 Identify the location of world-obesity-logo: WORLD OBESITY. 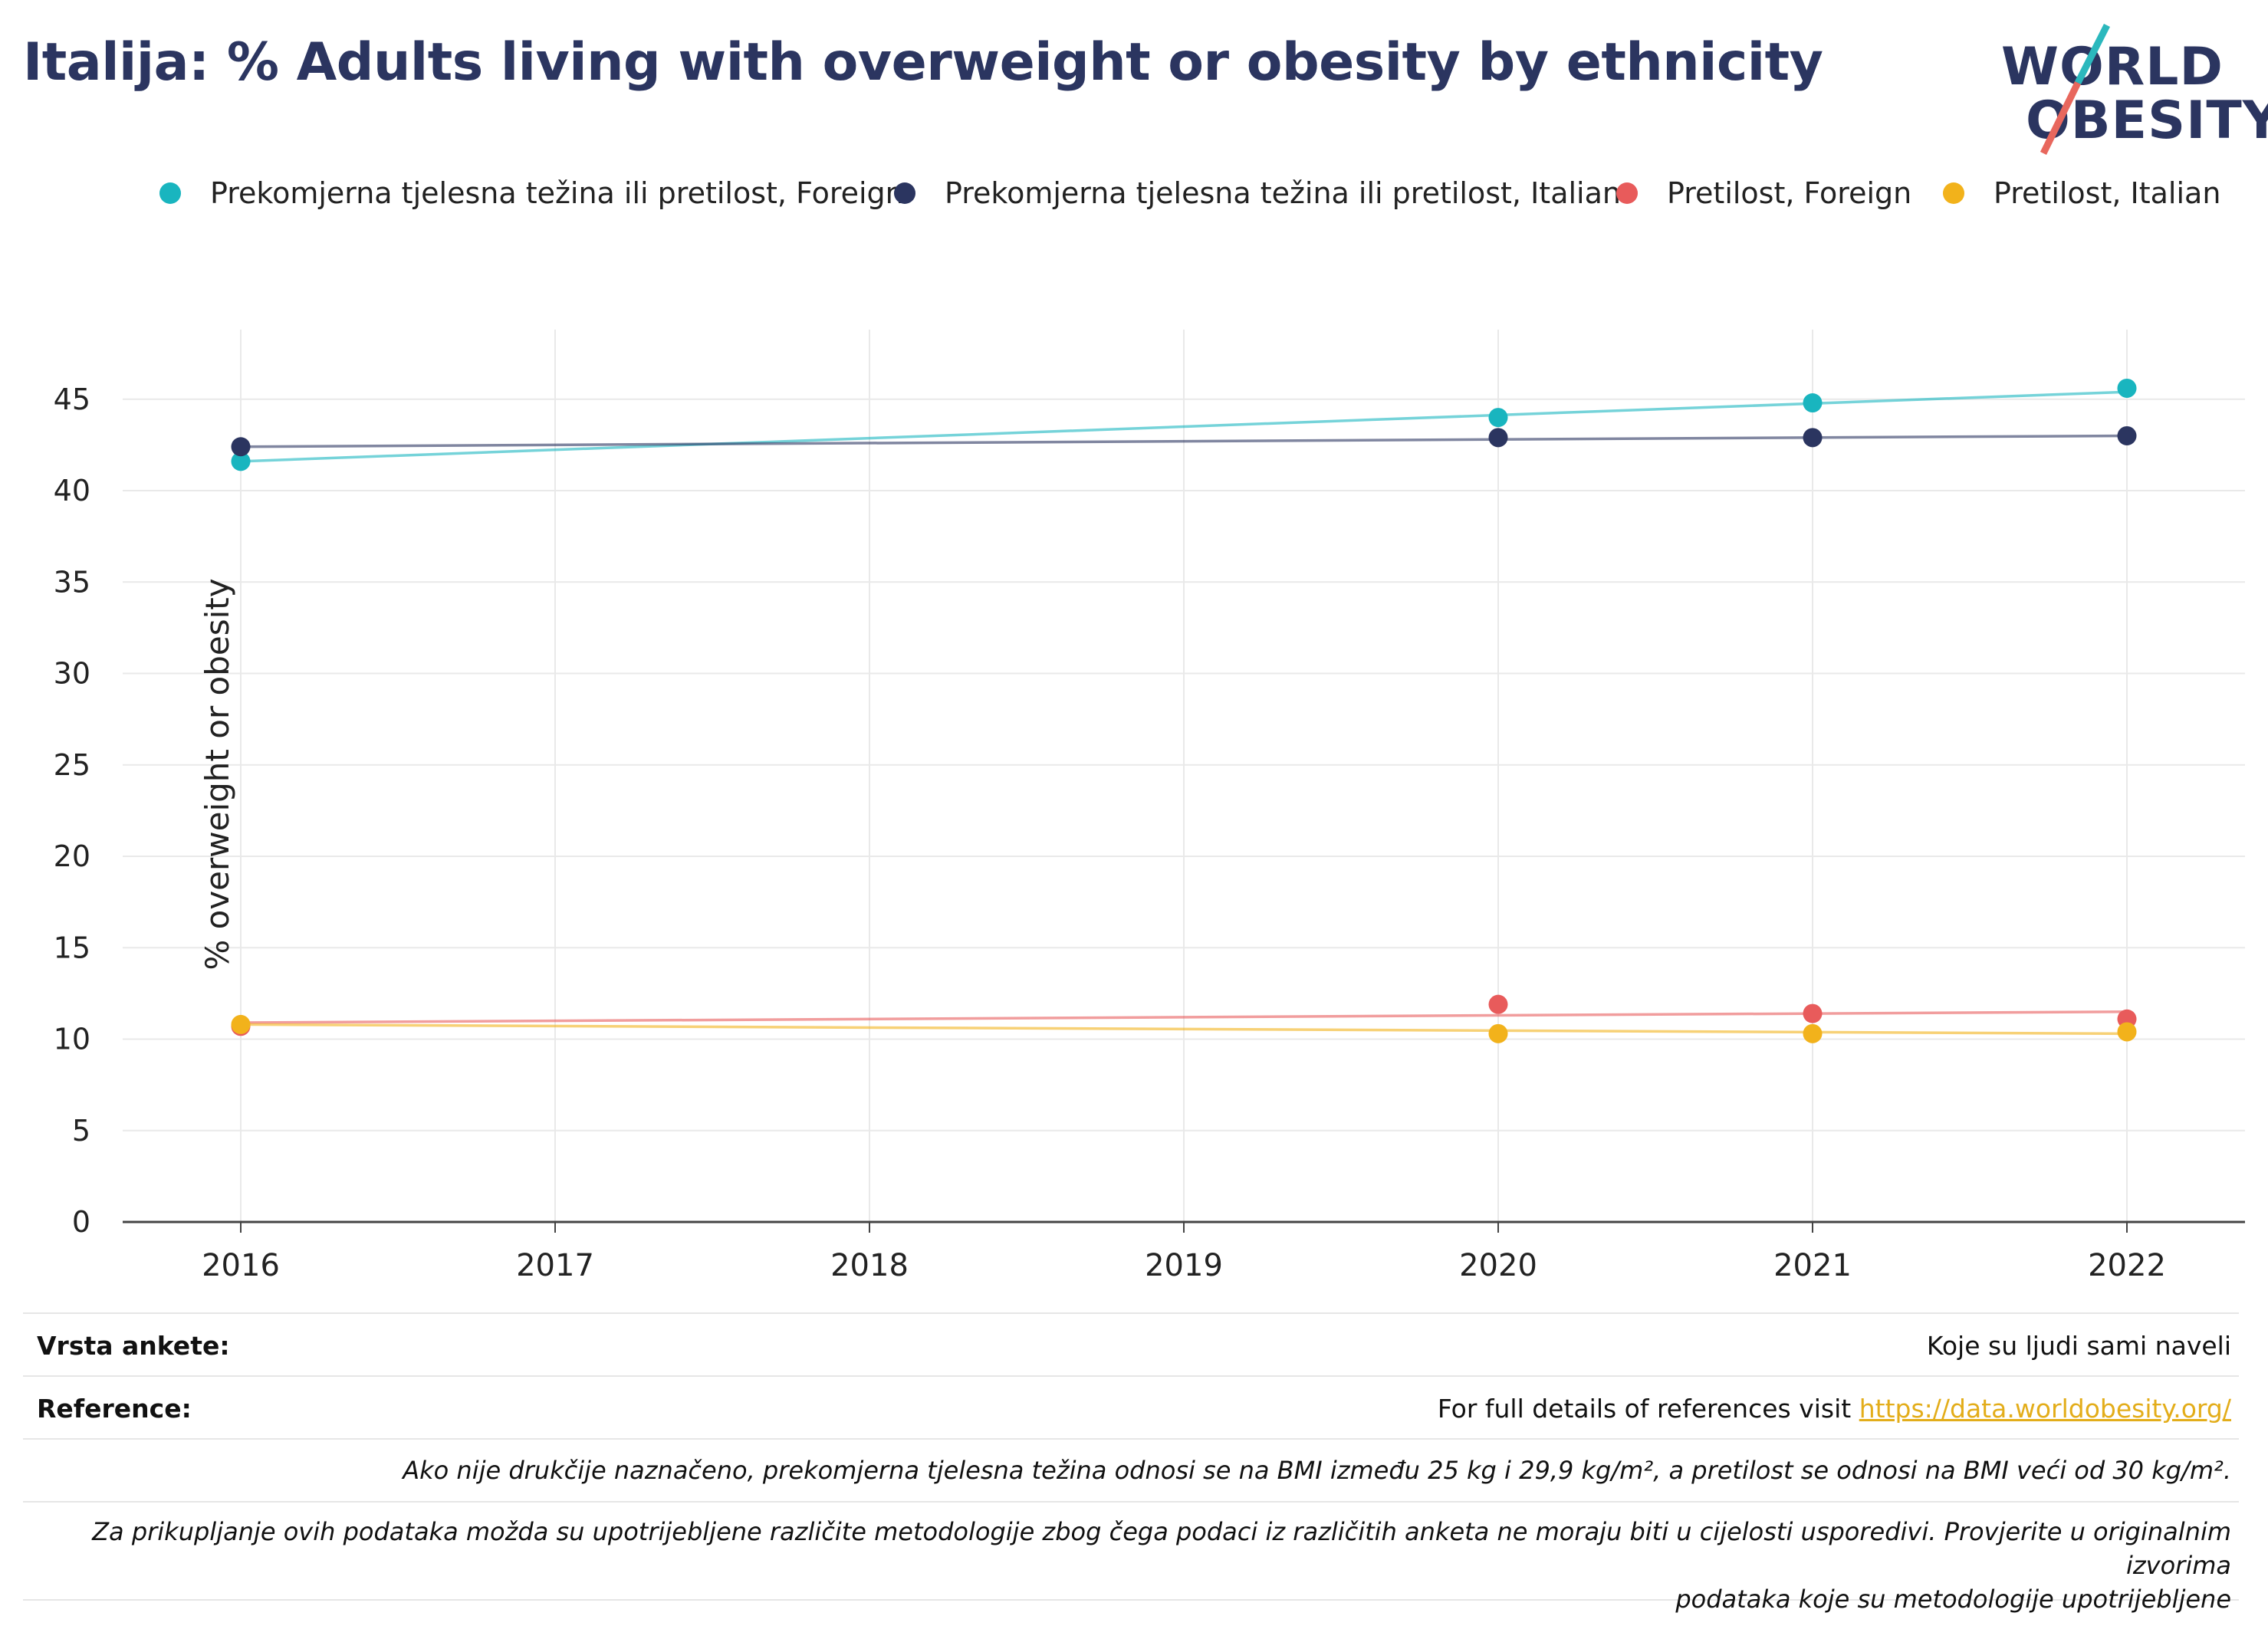
(2134, 90).